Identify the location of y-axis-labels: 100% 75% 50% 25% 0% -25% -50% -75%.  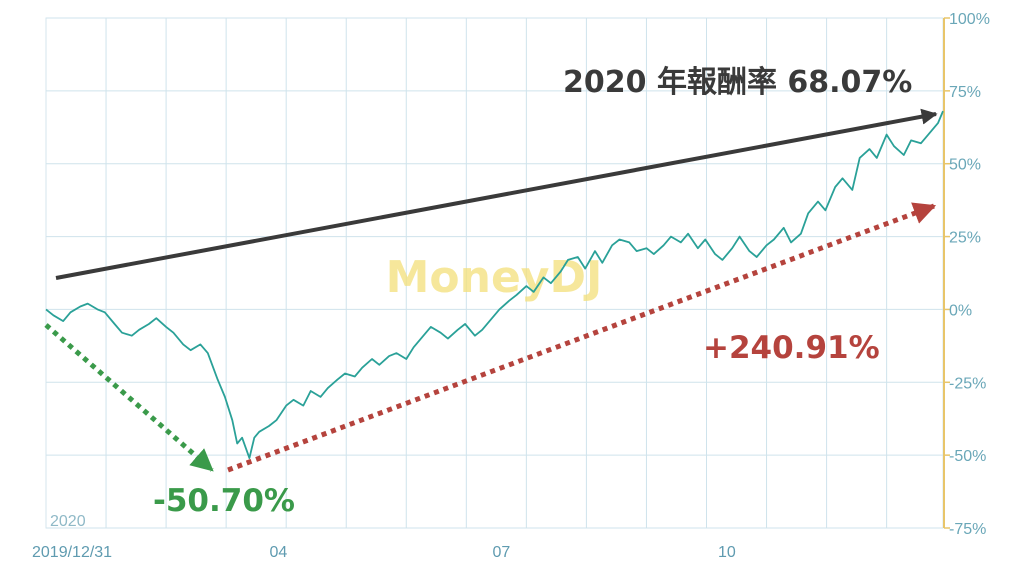
(969, 274).